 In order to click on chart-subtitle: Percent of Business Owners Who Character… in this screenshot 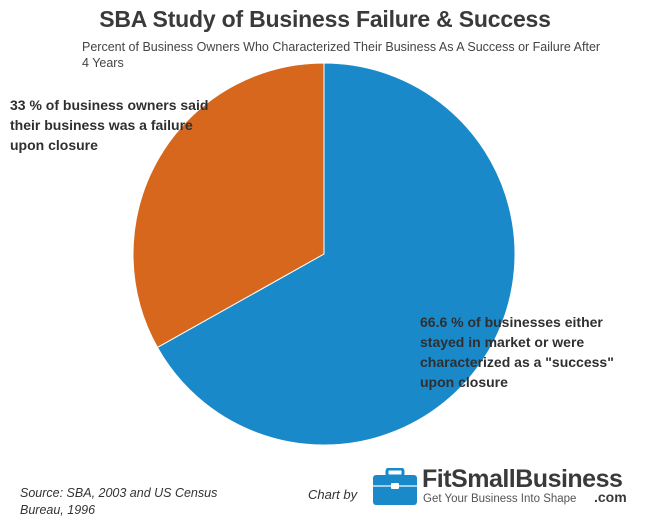, I will do `click(341, 55)`.